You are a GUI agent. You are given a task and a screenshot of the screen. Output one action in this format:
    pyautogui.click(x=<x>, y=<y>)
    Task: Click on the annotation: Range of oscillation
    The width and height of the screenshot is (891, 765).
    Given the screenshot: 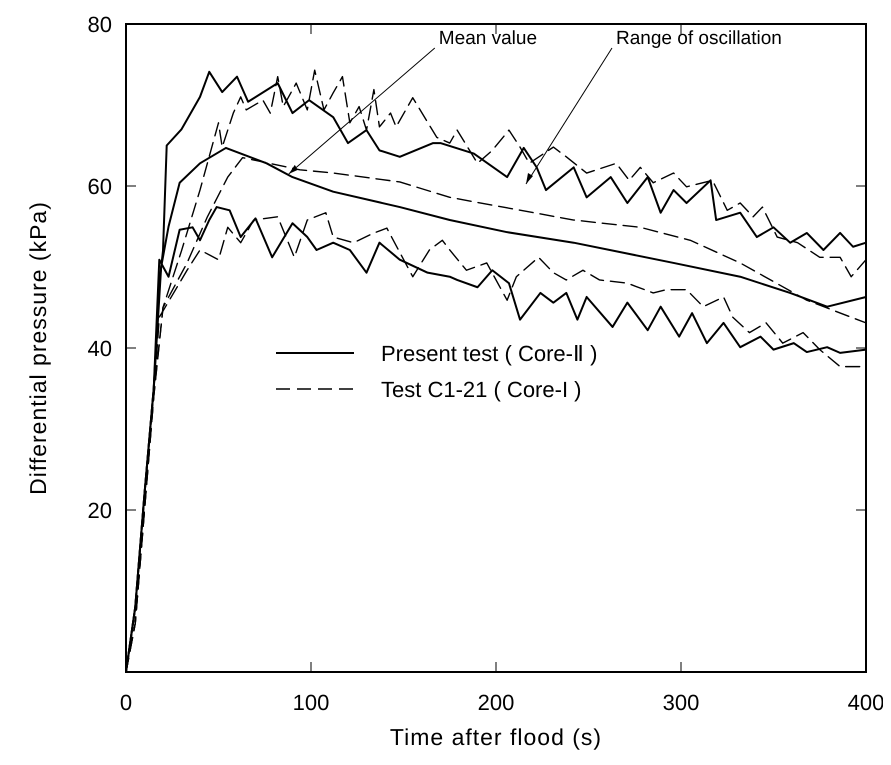 What is the action you would take?
    pyautogui.click(x=699, y=38)
    